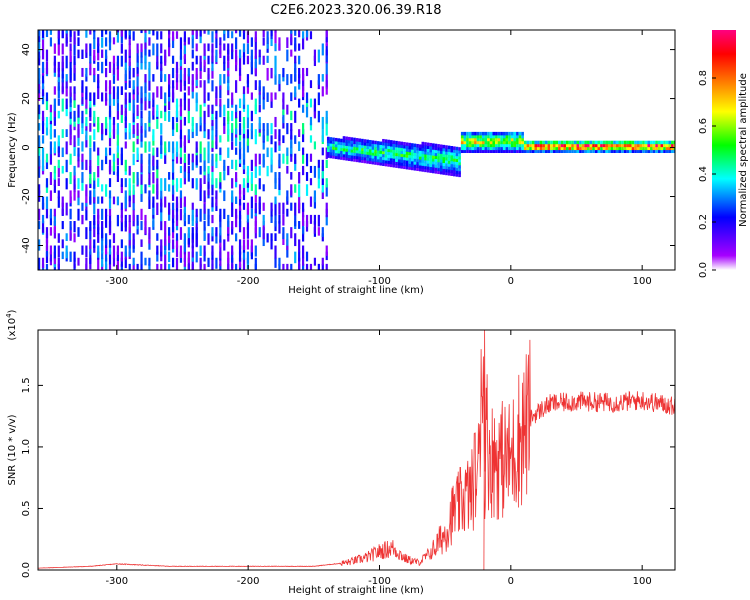 The height and width of the screenshot is (600, 750). What do you see at coordinates (379, 581) in the screenshot?
I see `snr-x-tick-label: -100` at bounding box center [379, 581].